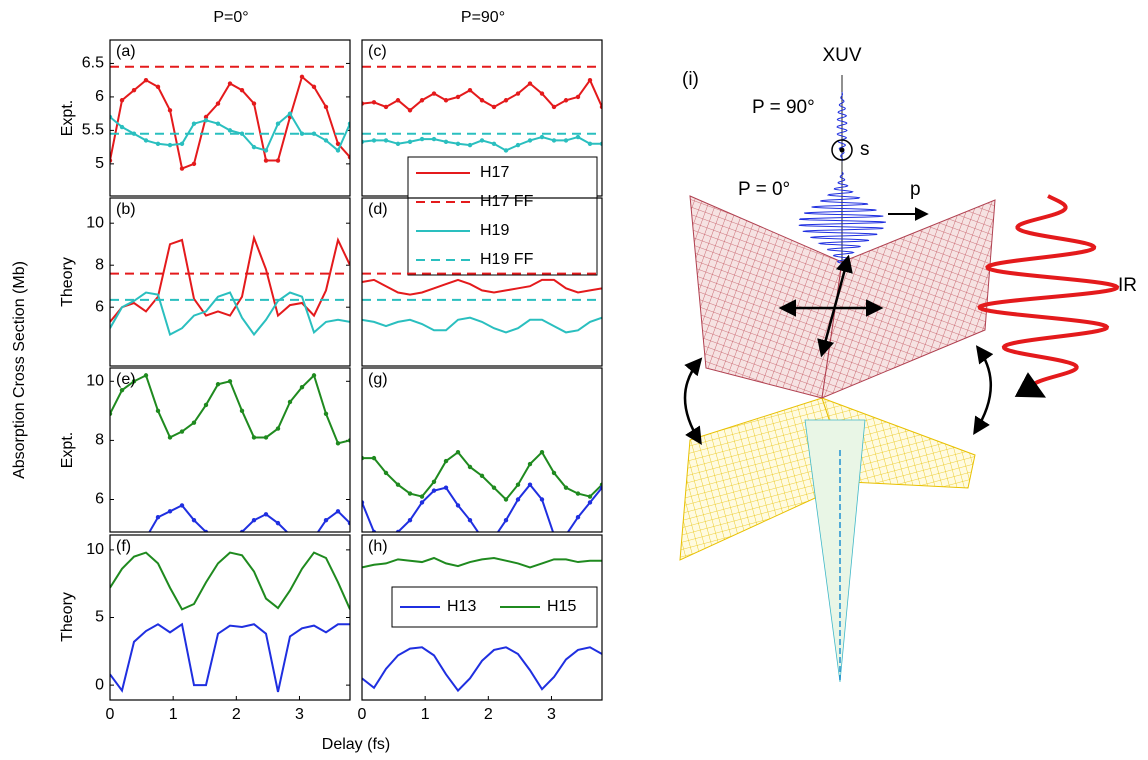 The width and height of the screenshot is (1148, 760). What do you see at coordinates (67, 118) in the screenshot?
I see `row-label: Expt.` at bounding box center [67, 118].